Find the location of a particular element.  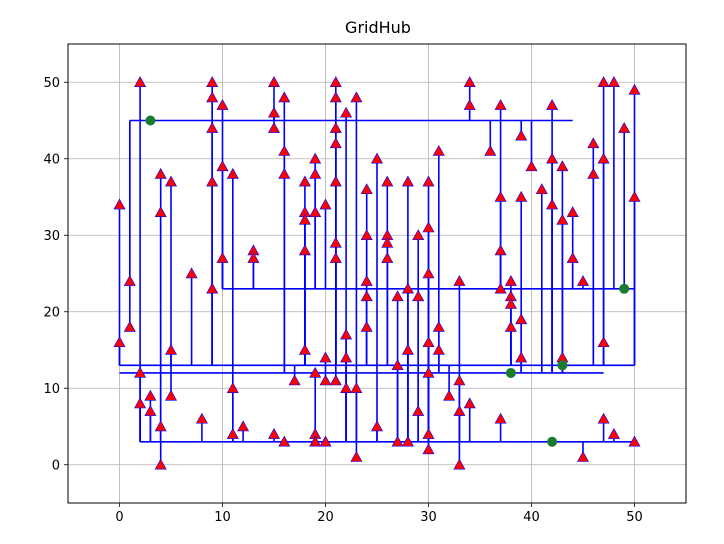

y-tick-label: 40 is located at coordinates (51, 159).